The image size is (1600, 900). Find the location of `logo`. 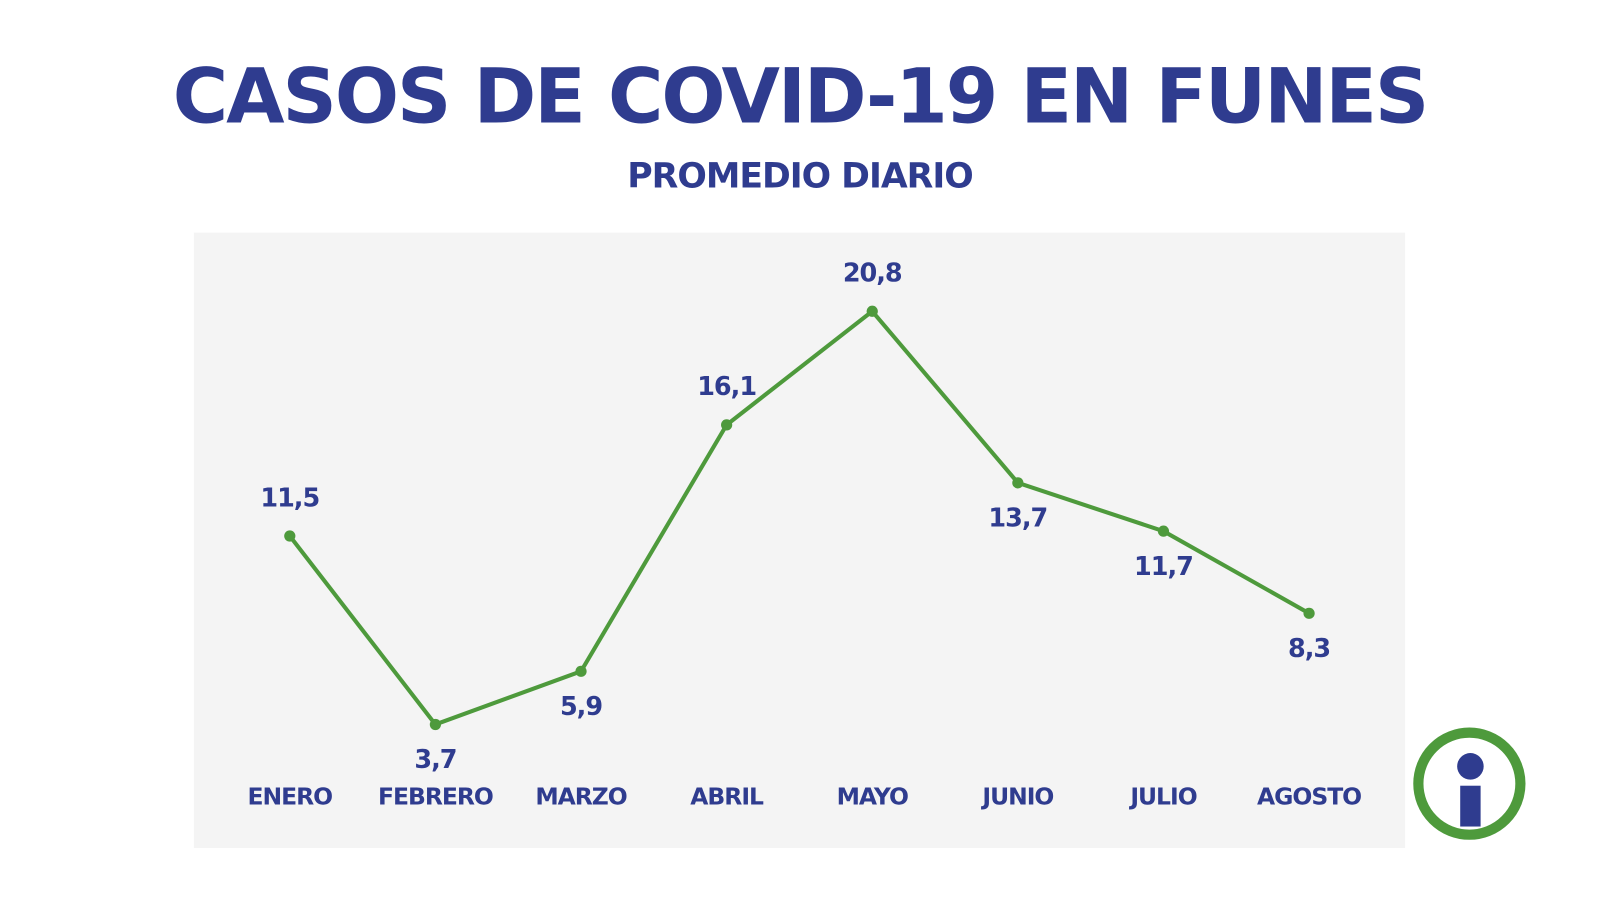

logo is located at coordinates (1469, 783).